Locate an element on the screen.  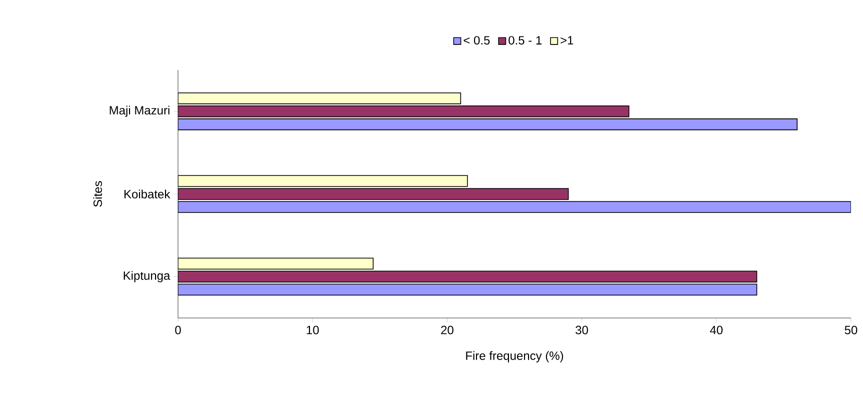
legend-label: >1 is located at coordinates (567, 40).